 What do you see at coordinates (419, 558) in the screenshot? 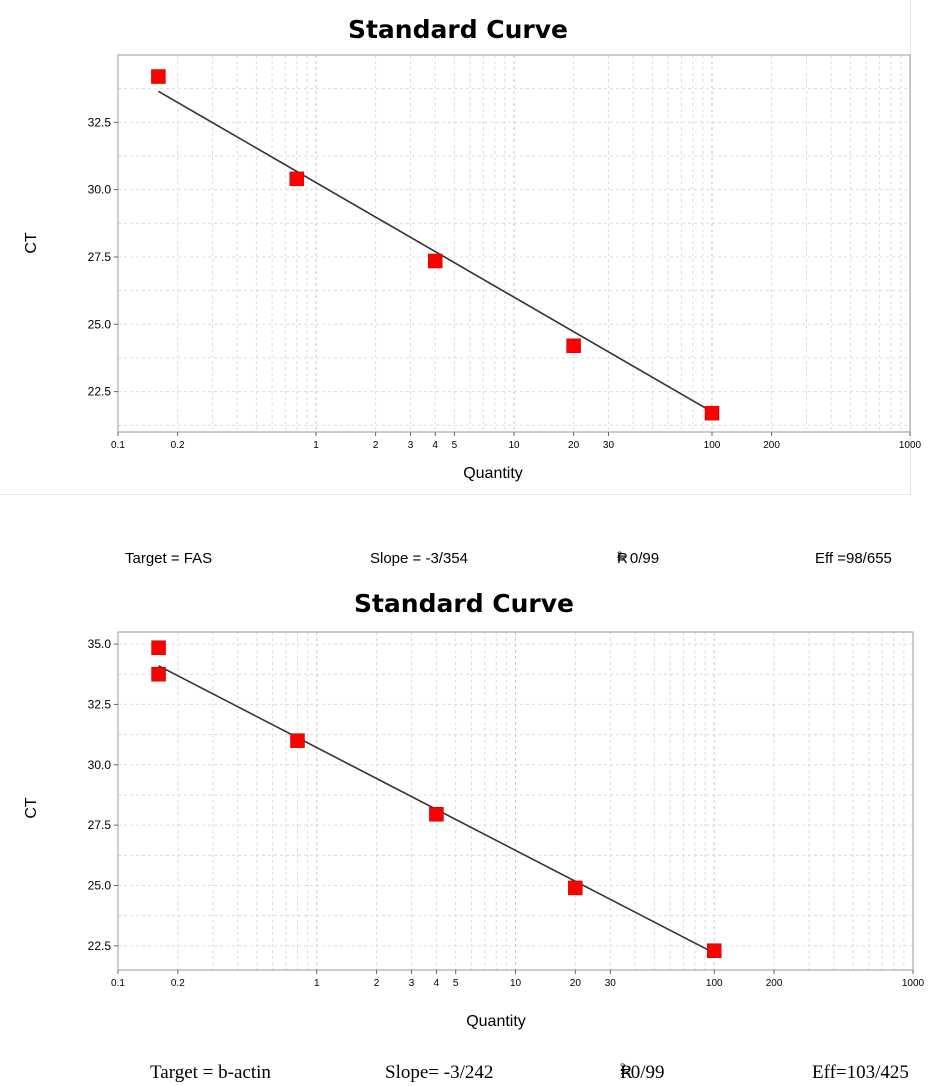
I see `slope-label: Slope = -3/354` at bounding box center [419, 558].